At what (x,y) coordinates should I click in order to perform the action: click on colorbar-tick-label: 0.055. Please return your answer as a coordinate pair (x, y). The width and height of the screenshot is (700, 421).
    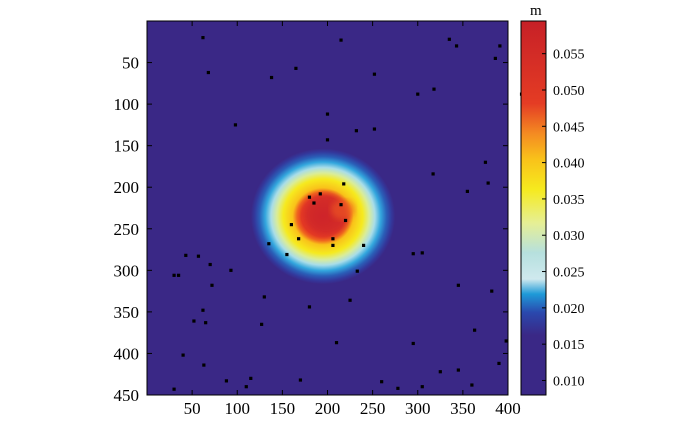
    Looking at the image, I should click on (569, 55).